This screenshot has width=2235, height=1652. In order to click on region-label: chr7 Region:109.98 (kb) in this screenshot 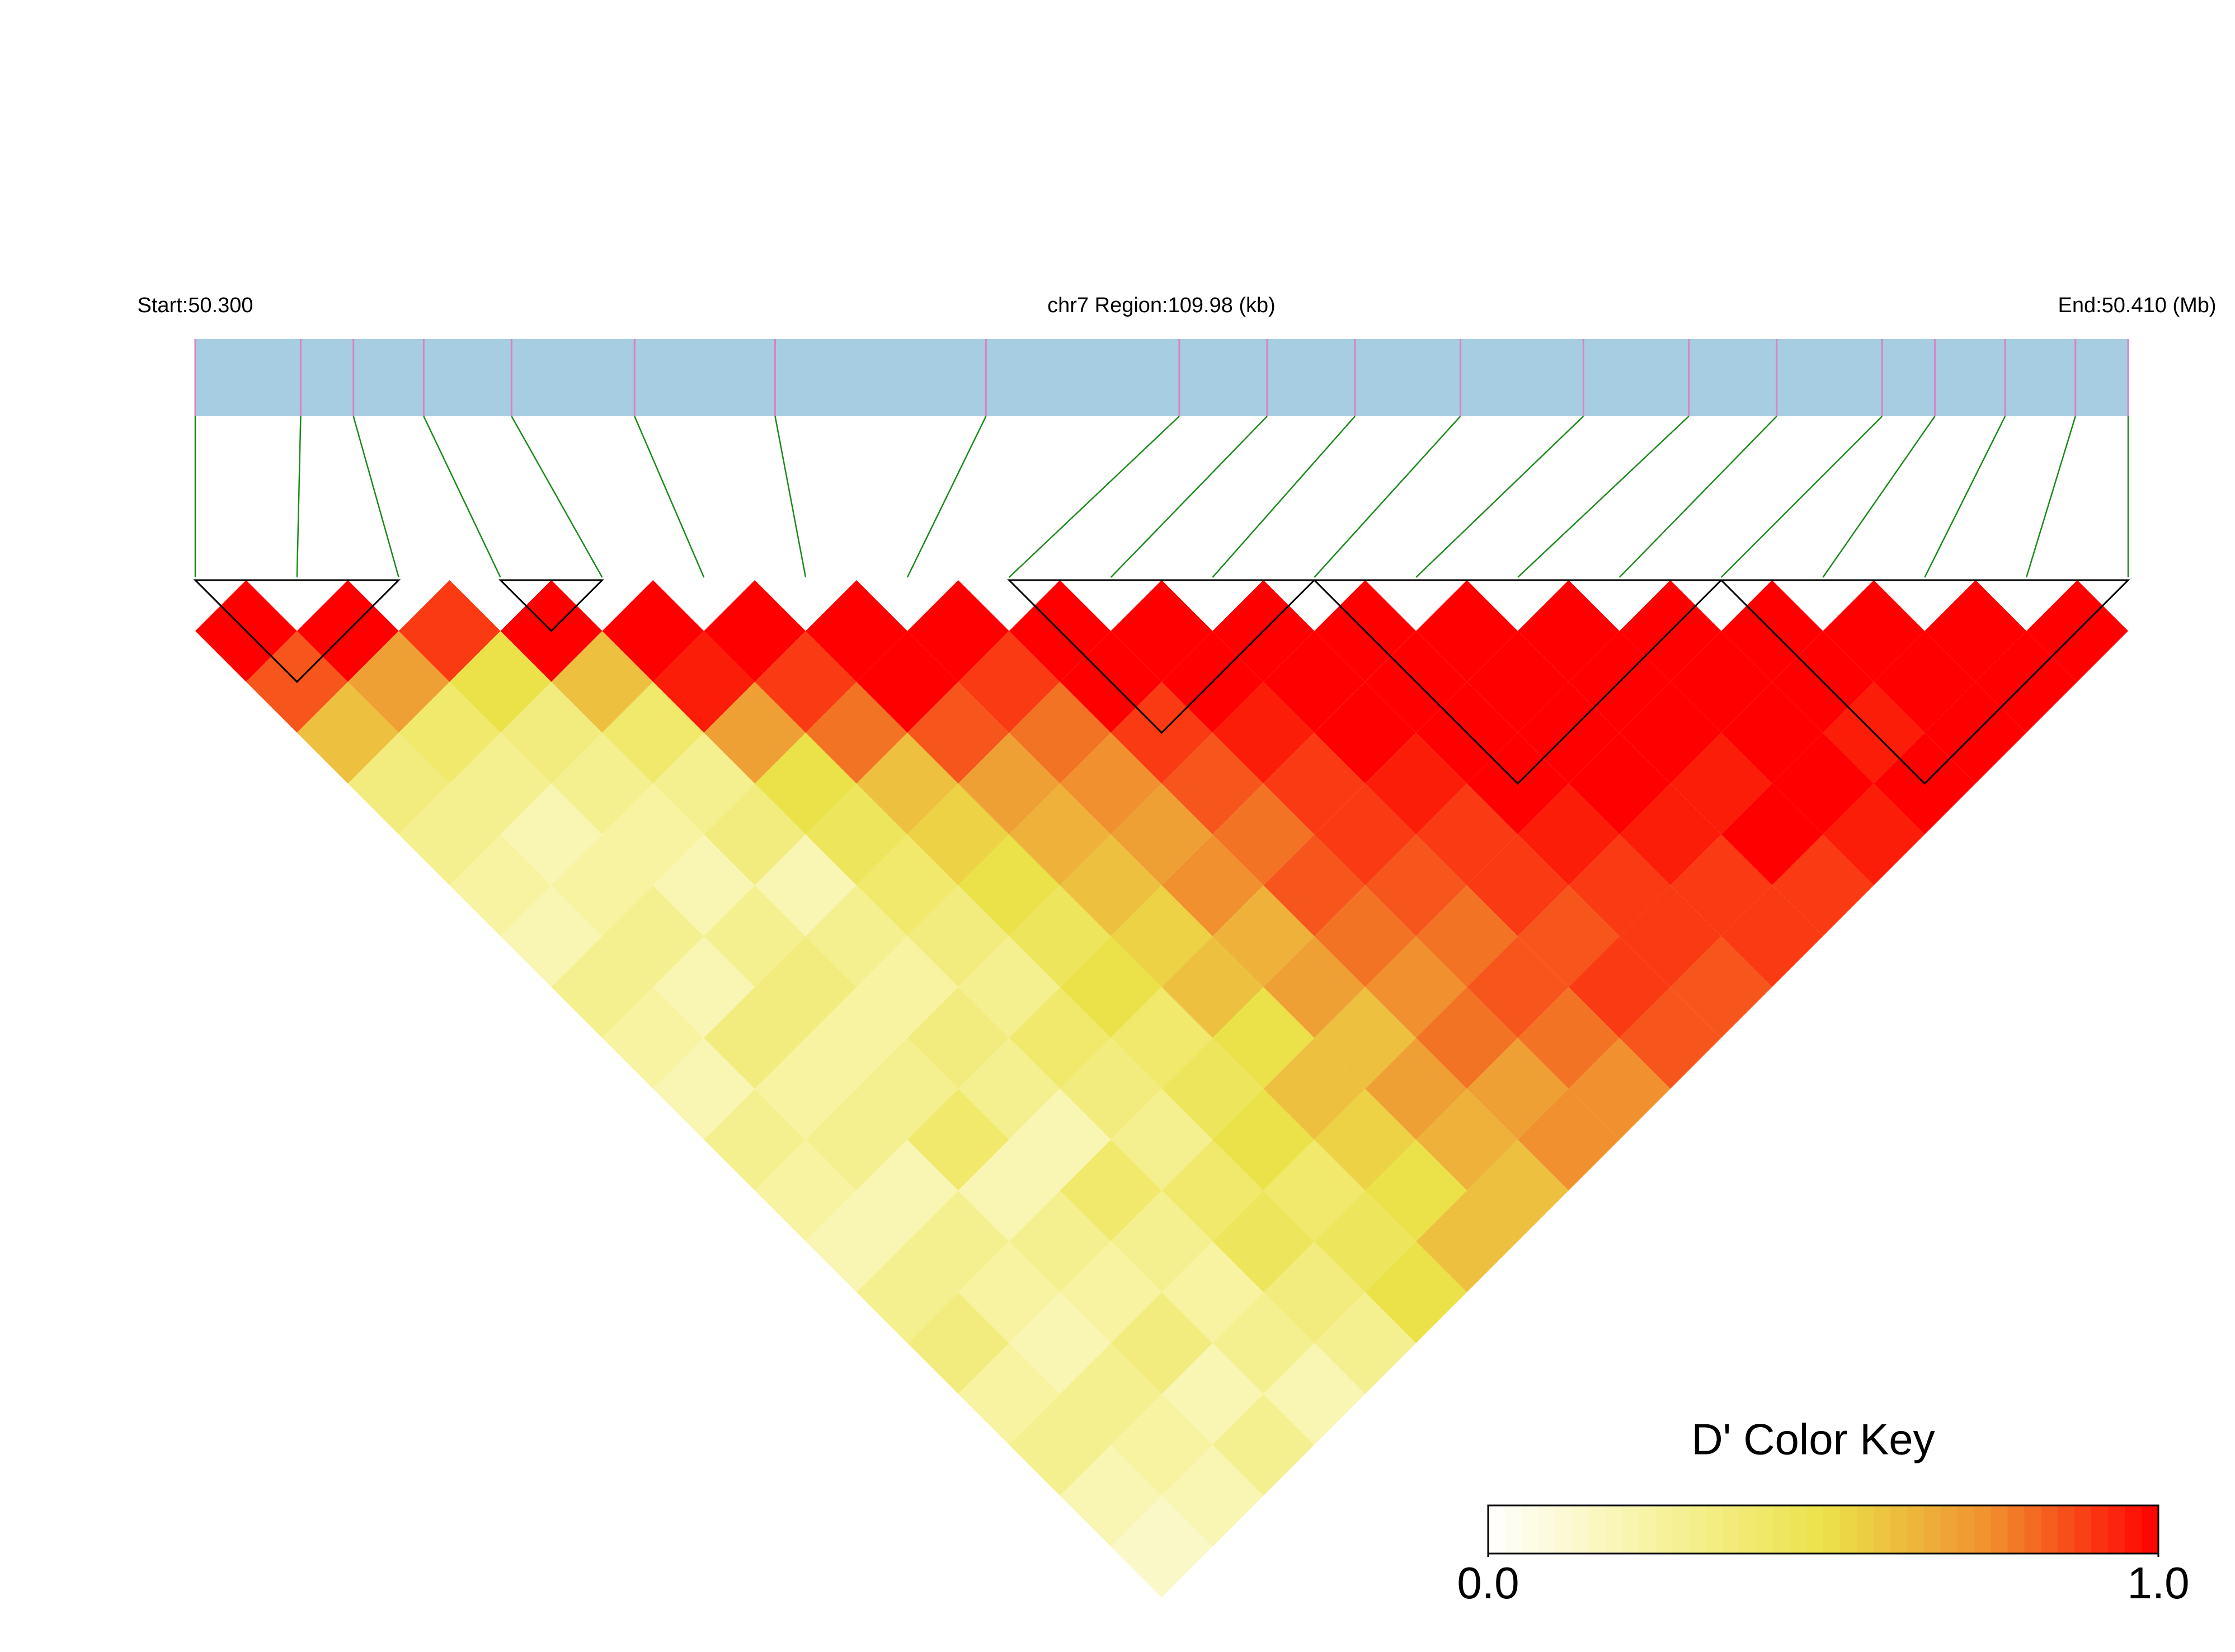, I will do `click(1161, 306)`.